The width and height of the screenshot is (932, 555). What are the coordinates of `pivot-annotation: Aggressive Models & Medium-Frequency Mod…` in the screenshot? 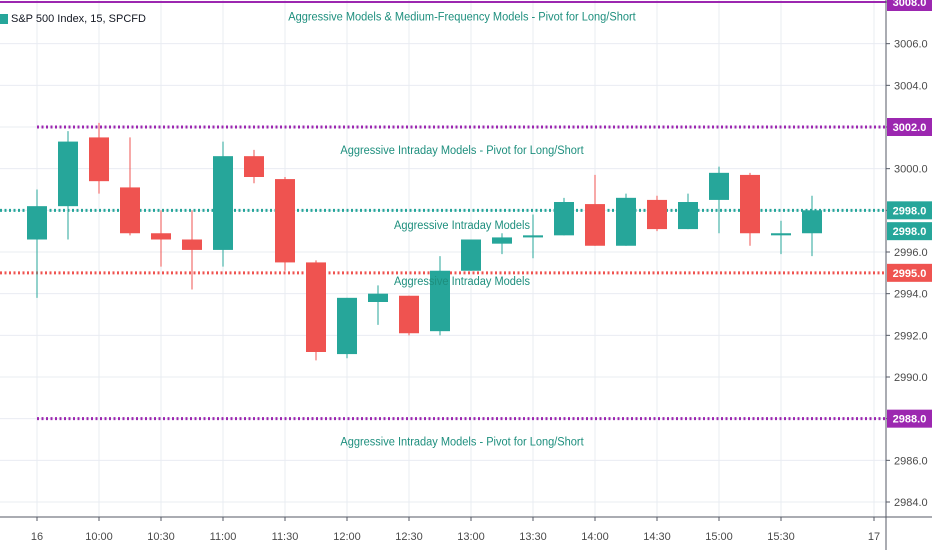 It's located at (462, 17).